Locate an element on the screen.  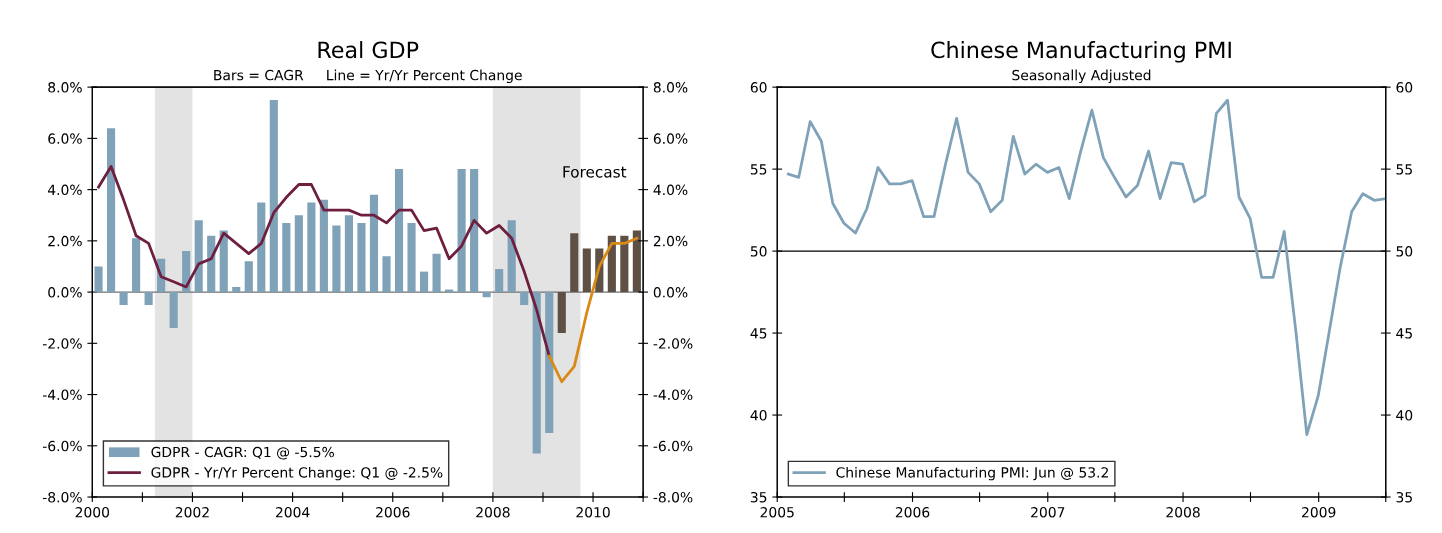
y-tick-label: 4.0% is located at coordinates (64, 190).